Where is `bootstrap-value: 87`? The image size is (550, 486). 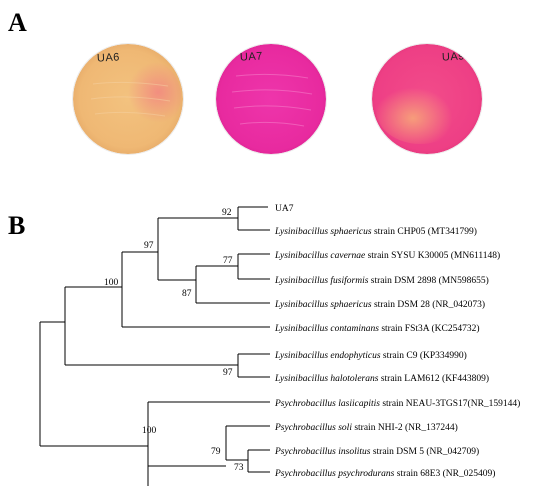 bootstrap-value: 87 is located at coordinates (187, 294).